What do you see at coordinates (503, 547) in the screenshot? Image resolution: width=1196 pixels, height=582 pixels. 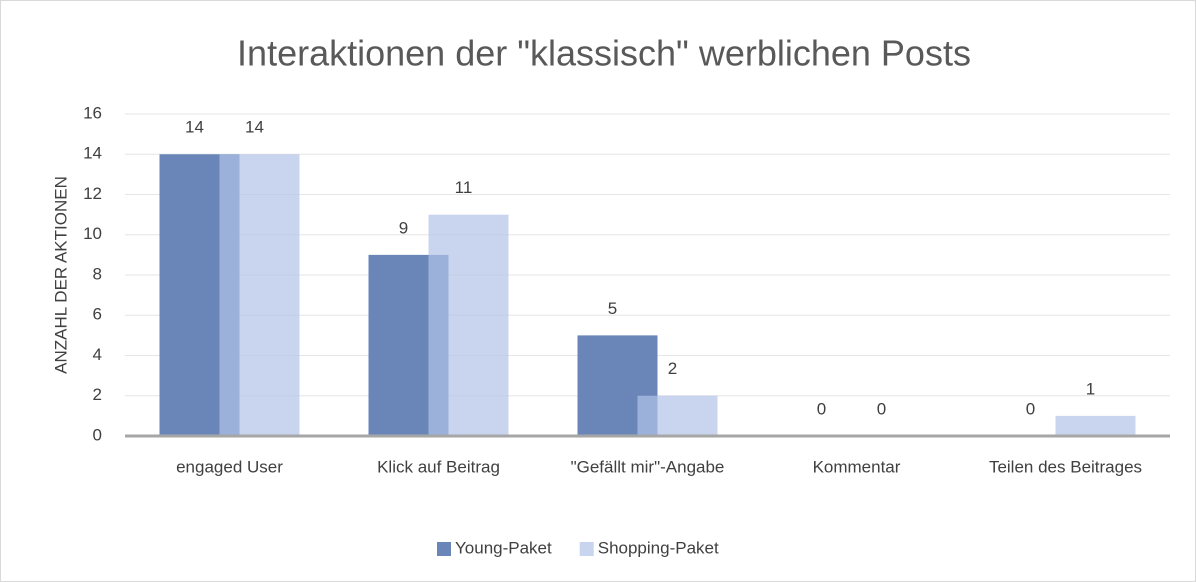 I see `legend-label: Young-Paket` at bounding box center [503, 547].